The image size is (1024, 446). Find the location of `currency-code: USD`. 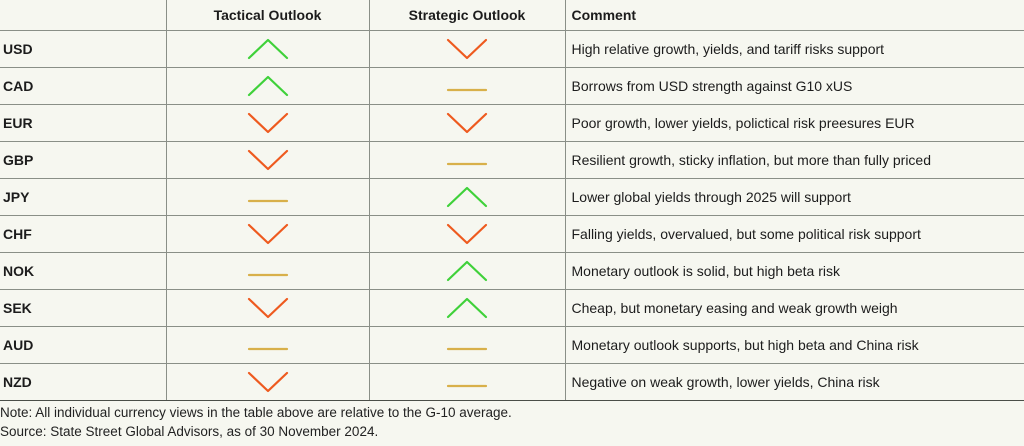

currency-code: USD is located at coordinates (83, 49).